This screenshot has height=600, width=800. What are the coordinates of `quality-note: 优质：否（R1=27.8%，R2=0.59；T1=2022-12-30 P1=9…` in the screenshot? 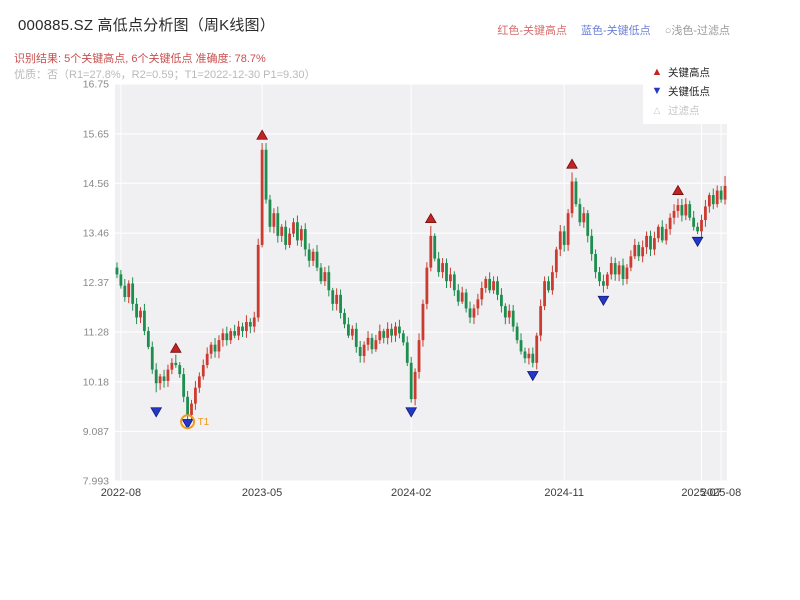 It's located at (165, 75).